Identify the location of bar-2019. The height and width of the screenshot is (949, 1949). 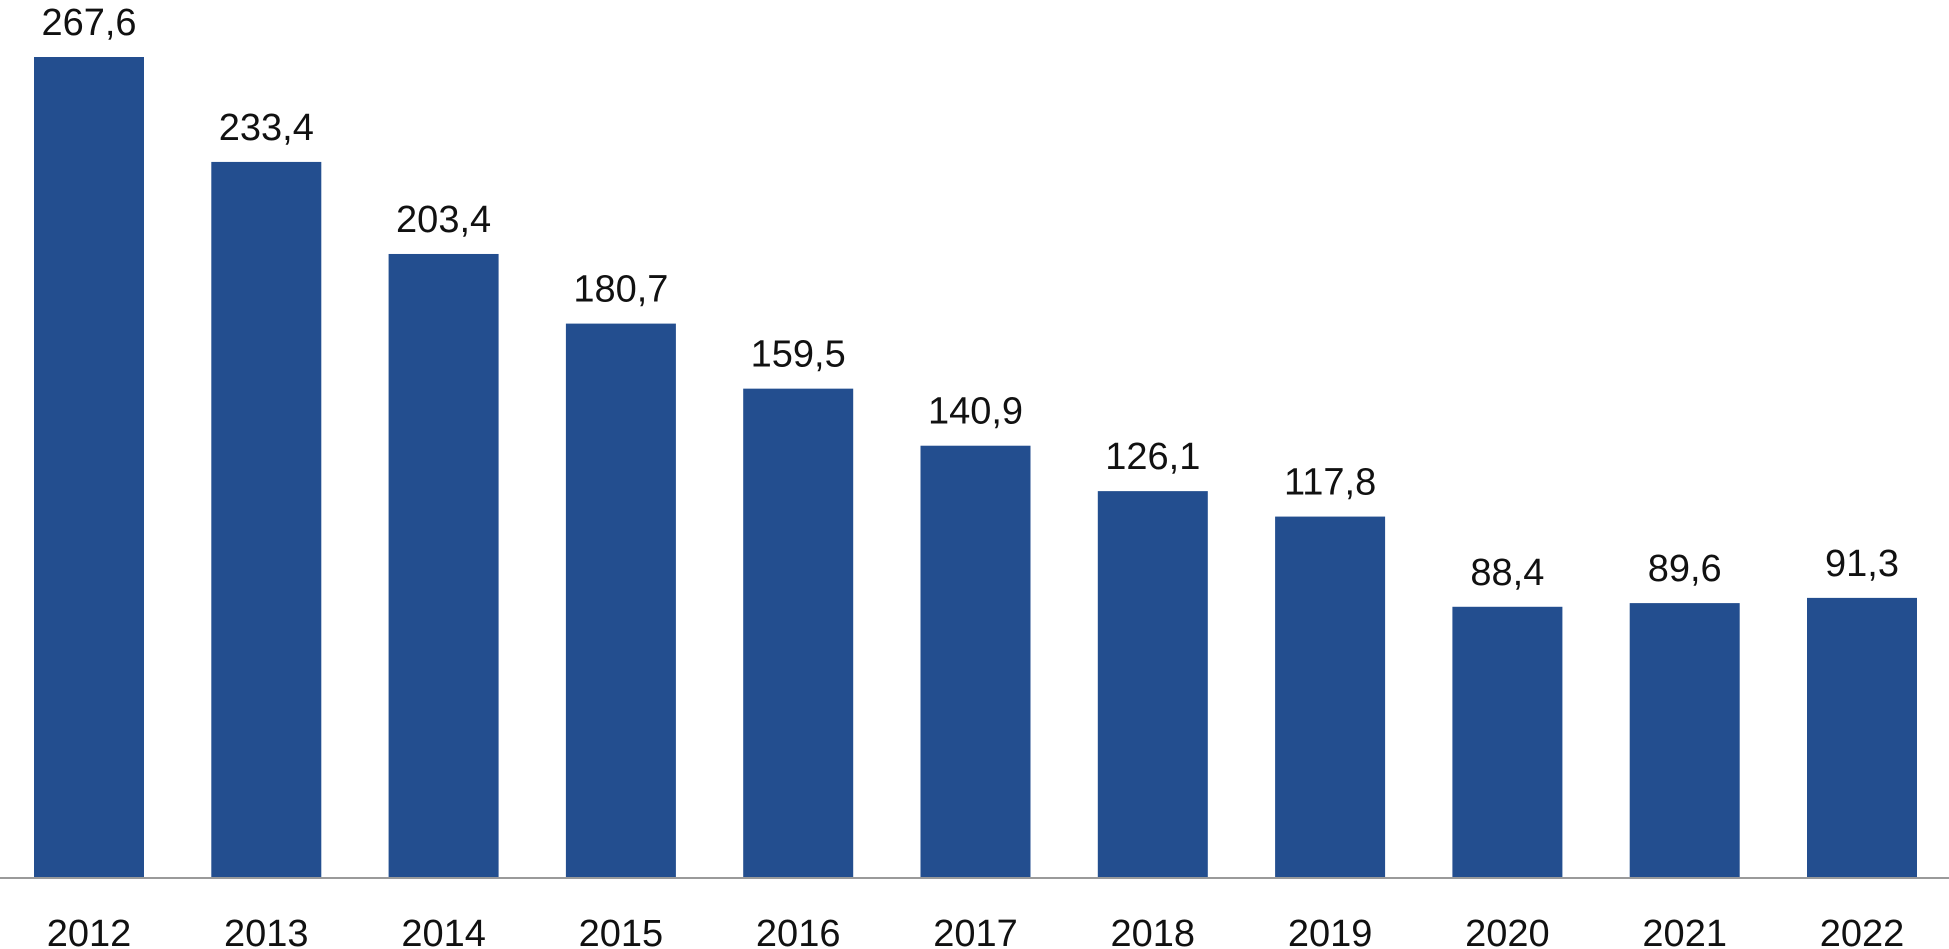
(1330, 697).